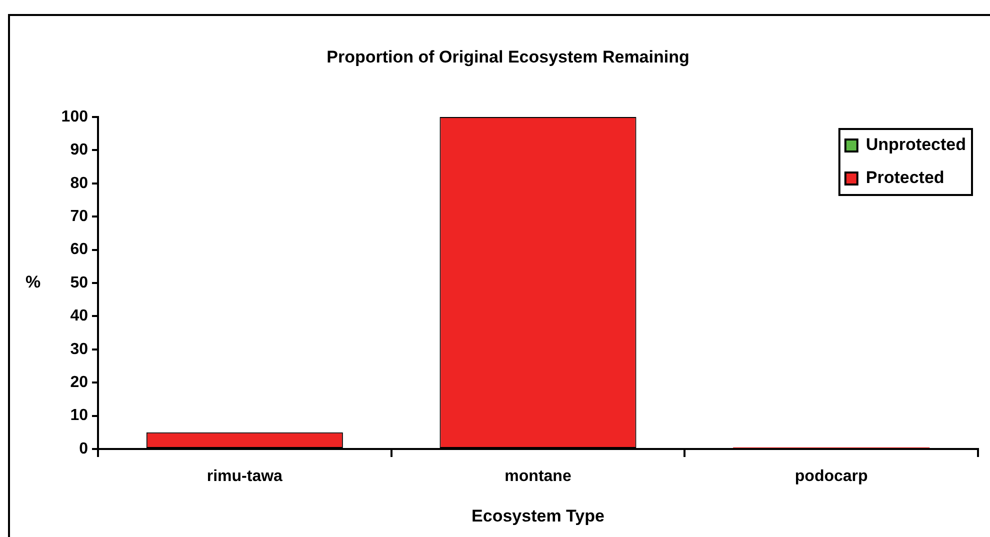 This screenshot has width=990, height=537. Describe the element at coordinates (79, 283) in the screenshot. I see `y-tick-label: 50` at that location.